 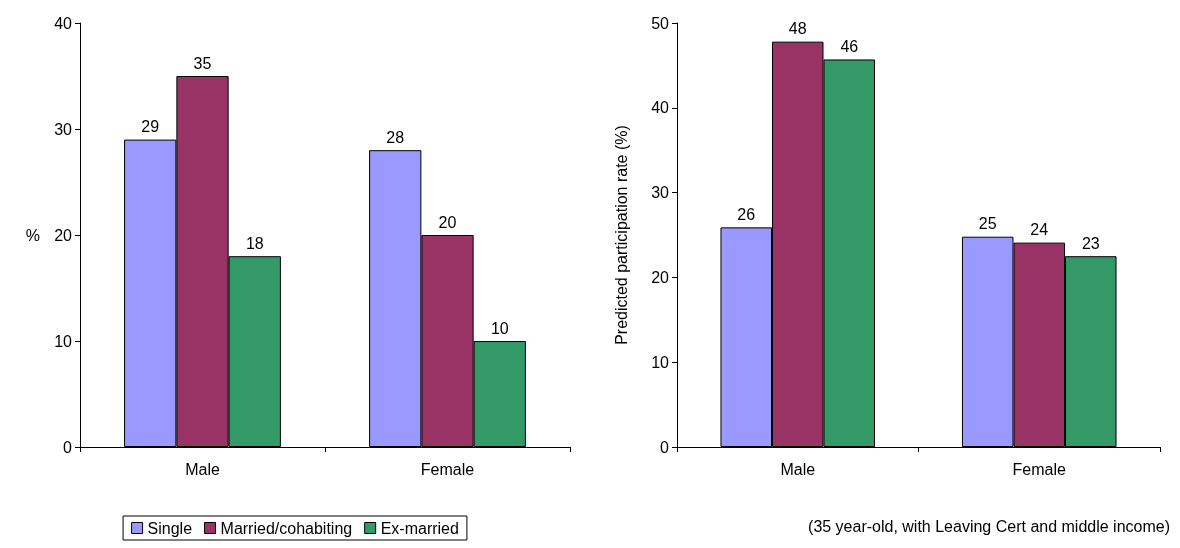 I want to click on text: (35 year-old, with Leaving Cert and middle income), so click(x=989, y=526).